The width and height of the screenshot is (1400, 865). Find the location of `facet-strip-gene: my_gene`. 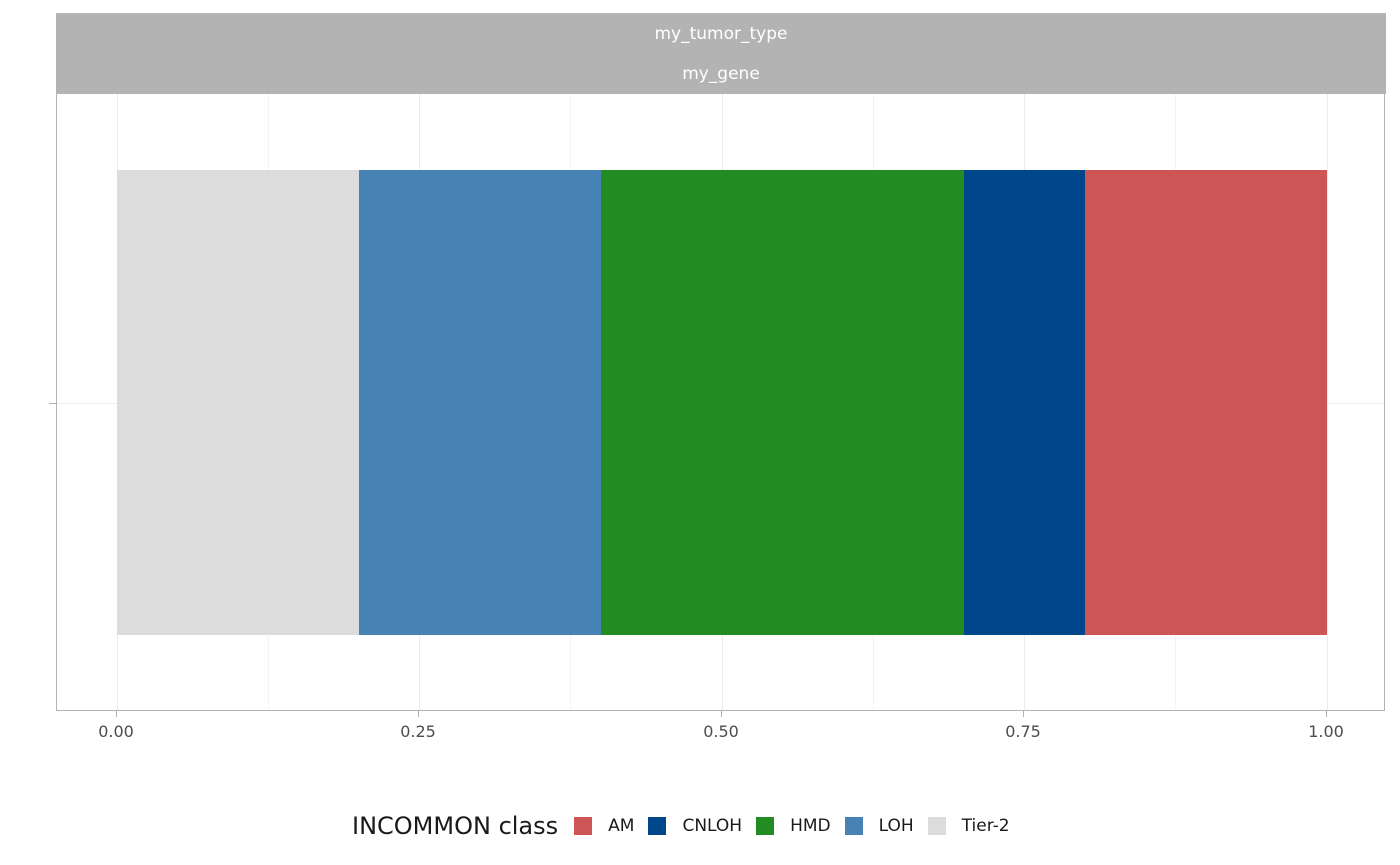

facet-strip-gene: my_gene is located at coordinates (721, 74).